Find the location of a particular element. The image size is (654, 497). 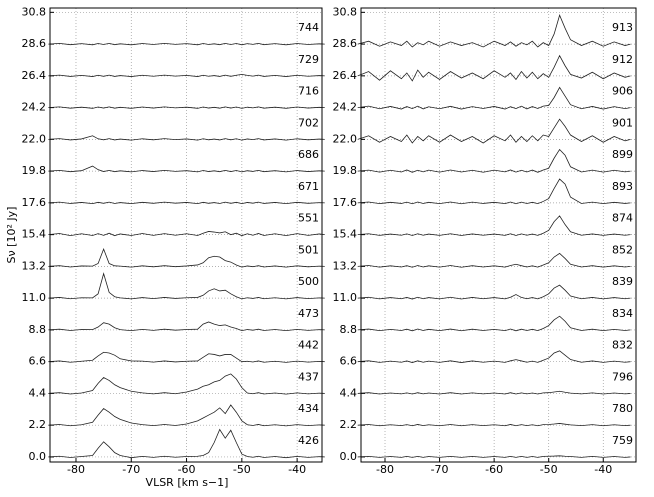

spectrum-label: 796 is located at coordinates (622, 376).